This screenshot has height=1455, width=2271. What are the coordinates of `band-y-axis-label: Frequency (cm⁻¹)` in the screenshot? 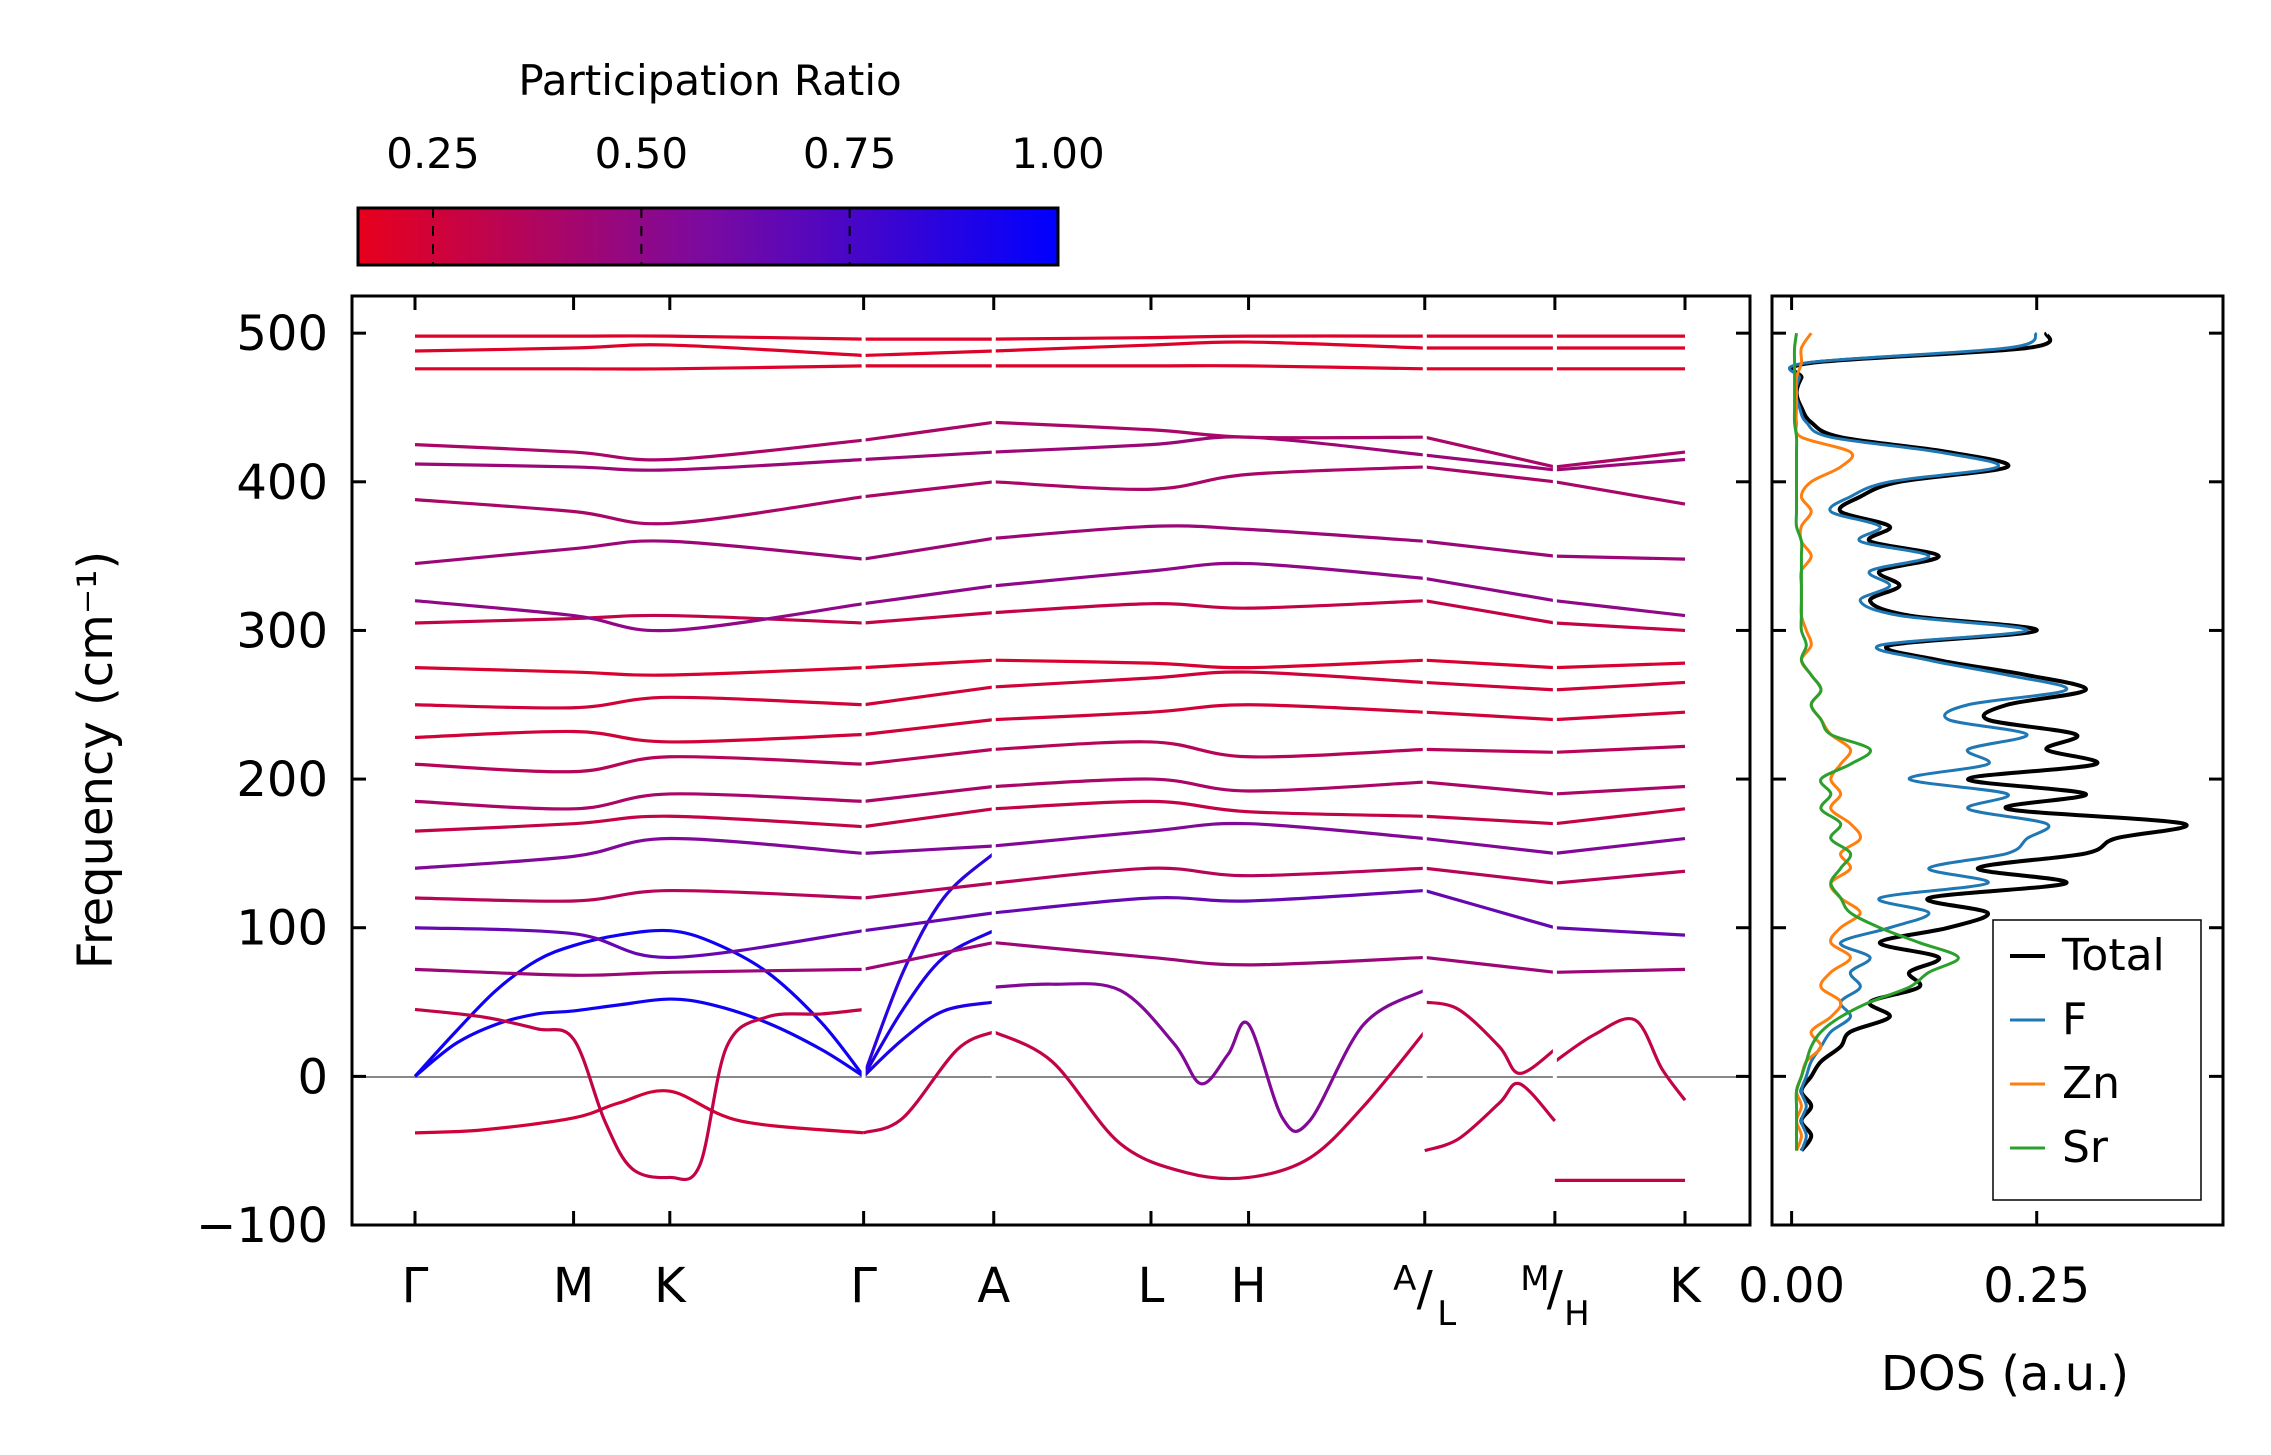 It's located at (96, 760).